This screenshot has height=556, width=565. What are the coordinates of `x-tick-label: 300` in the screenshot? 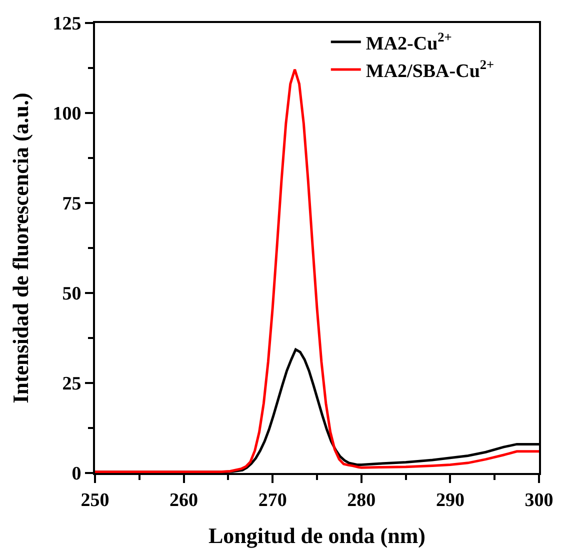 It's located at (539, 500).